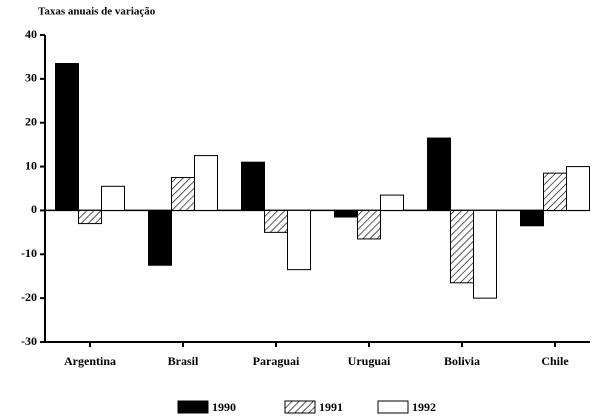 This screenshot has height=416, width=593. What do you see at coordinates (224, 407) in the screenshot?
I see `legend-label: 1990` at bounding box center [224, 407].